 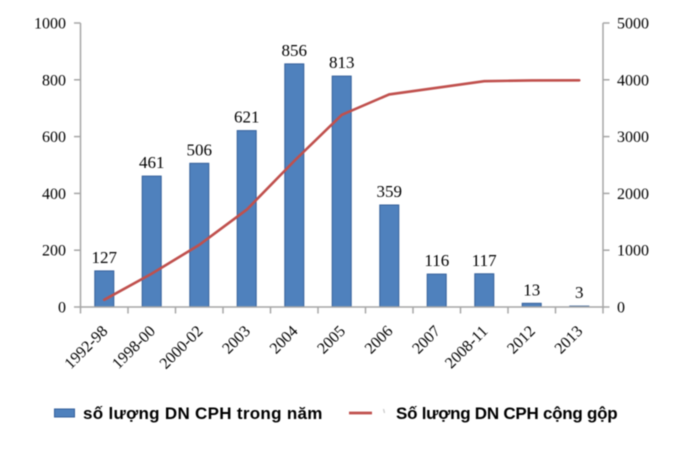 I want to click on svg-text: 359, so click(x=389, y=191).